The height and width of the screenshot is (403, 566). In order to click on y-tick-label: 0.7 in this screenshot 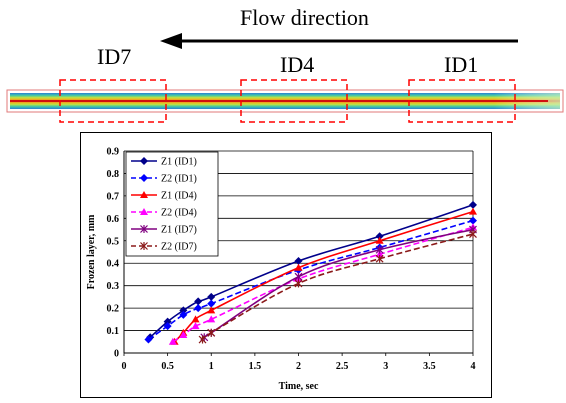, I will do `click(113, 196)`.